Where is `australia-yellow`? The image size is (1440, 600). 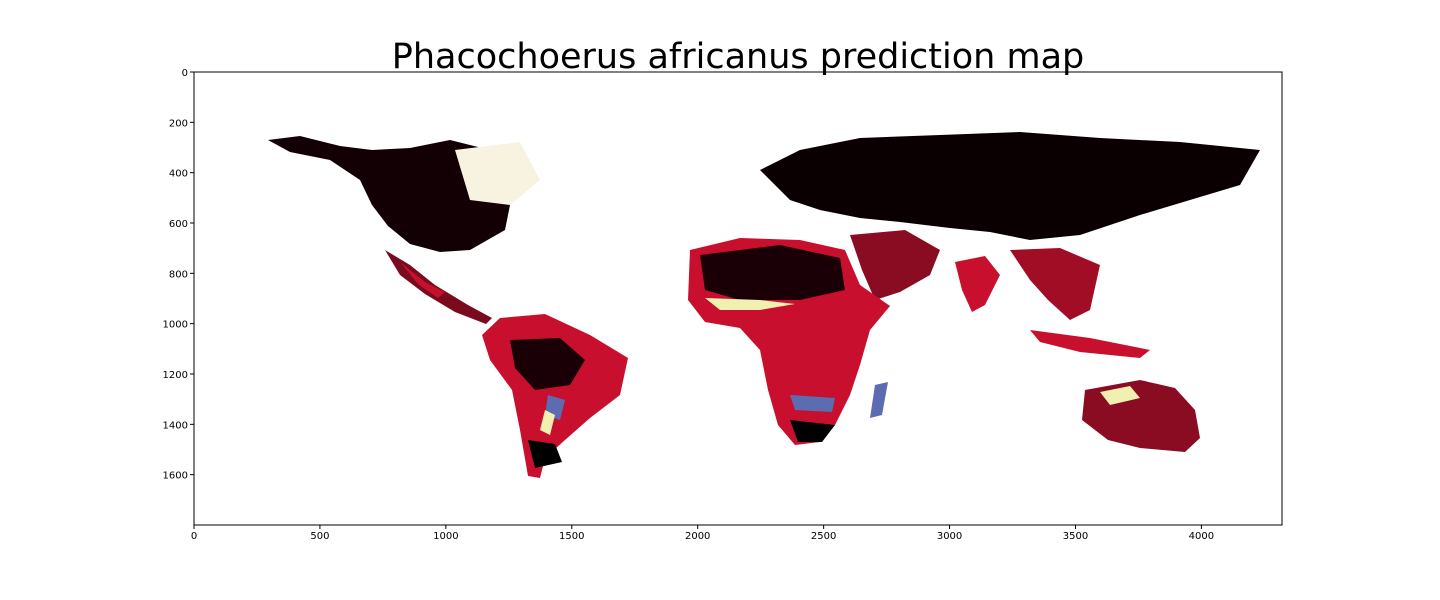 australia-yellow is located at coordinates (1120, 395).